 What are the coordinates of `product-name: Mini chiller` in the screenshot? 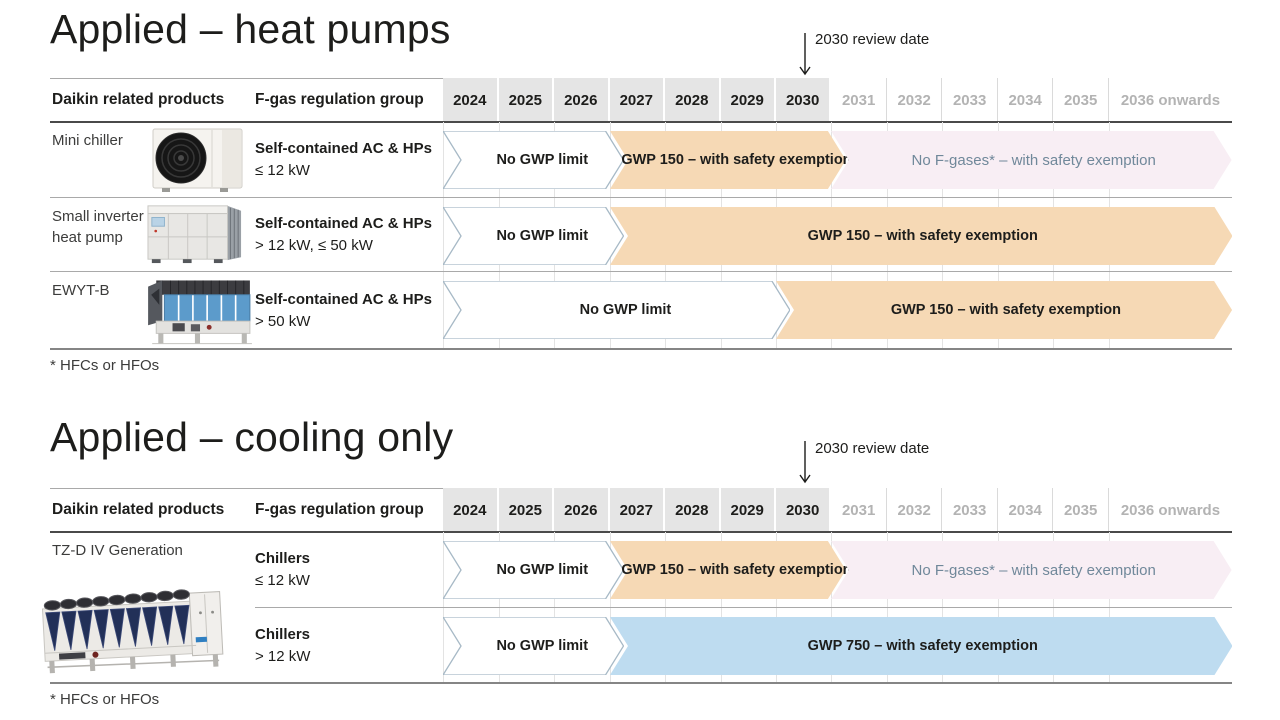 It's located at (87, 140).